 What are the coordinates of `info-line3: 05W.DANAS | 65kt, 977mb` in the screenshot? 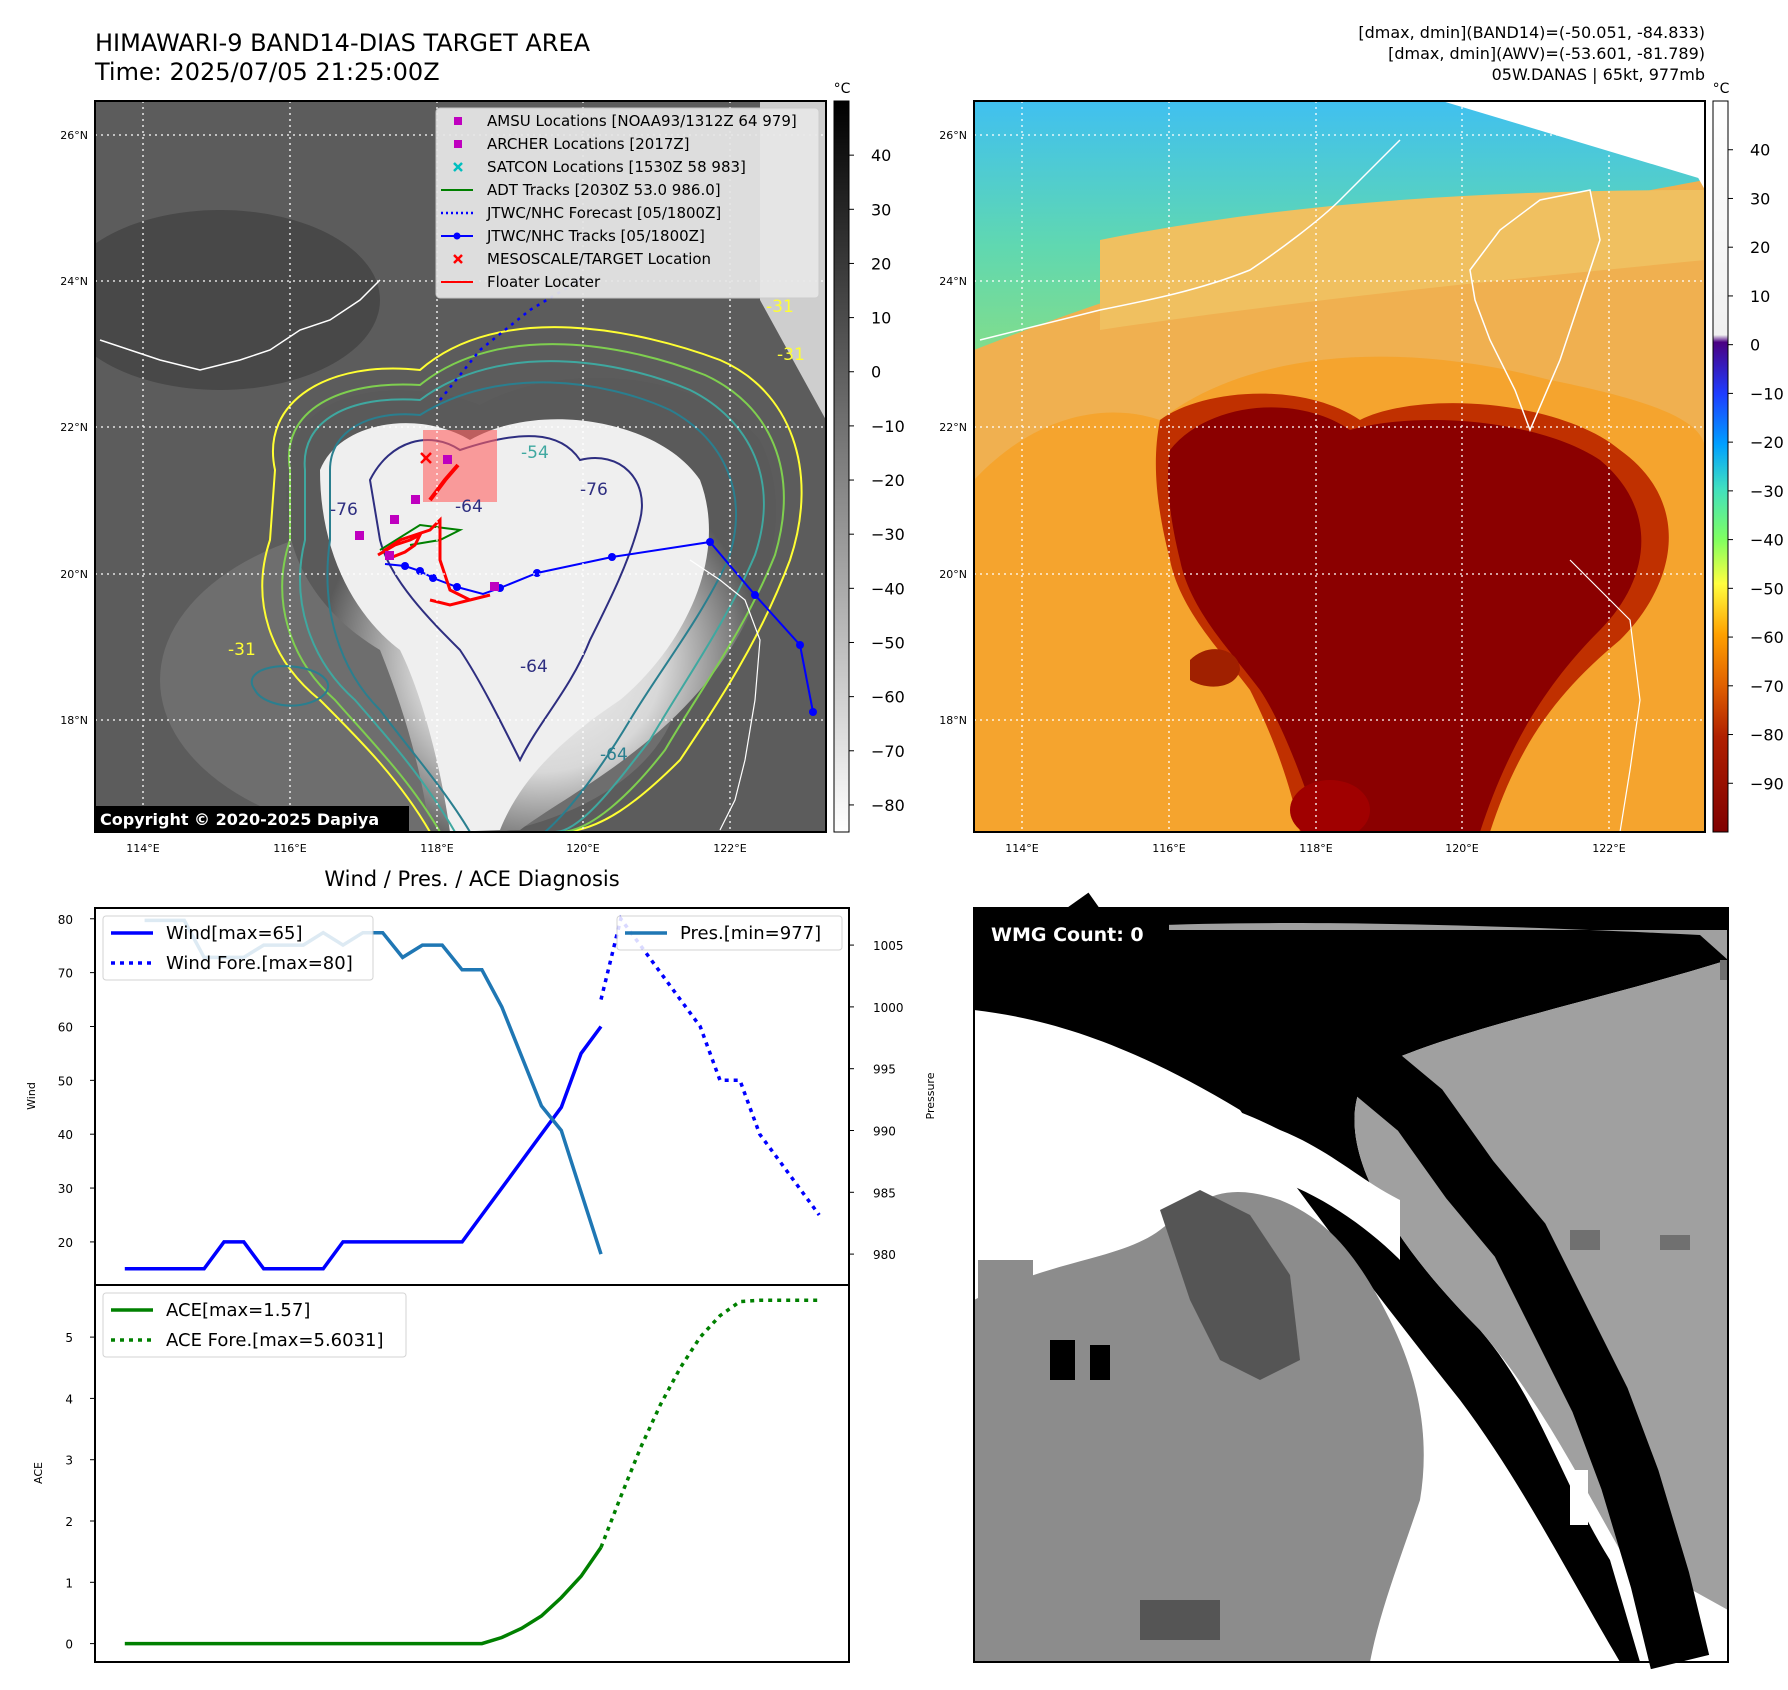 It's located at (1598, 74).